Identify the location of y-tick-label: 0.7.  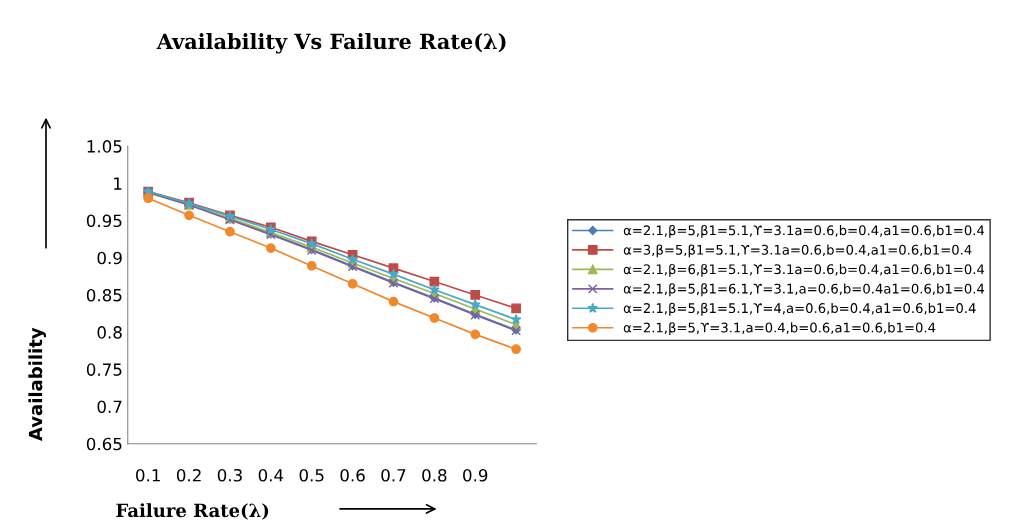
(109, 407).